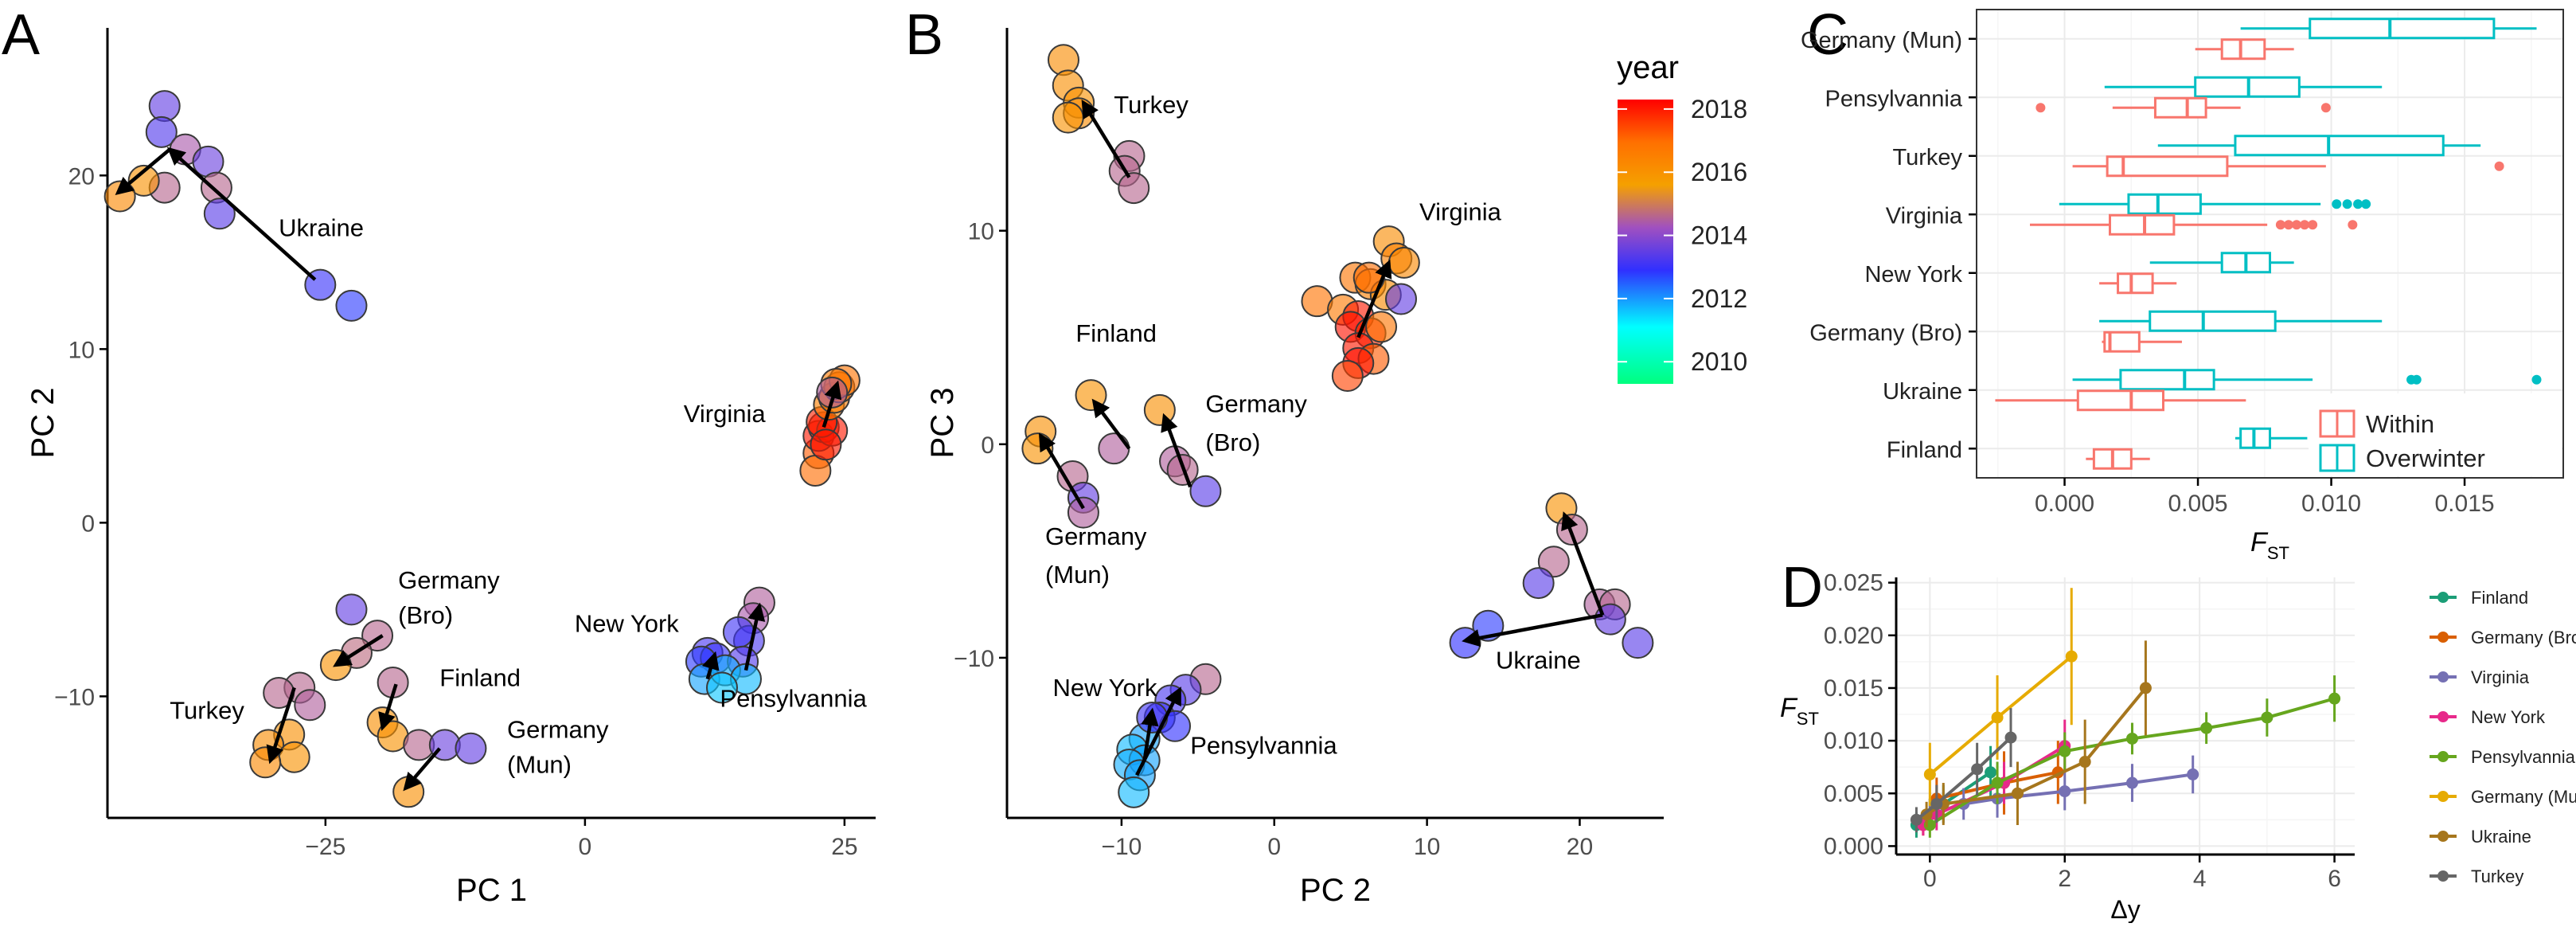 This screenshot has height=927, width=2576. I want to click on category-label: Ukraine, so click(1922, 392).